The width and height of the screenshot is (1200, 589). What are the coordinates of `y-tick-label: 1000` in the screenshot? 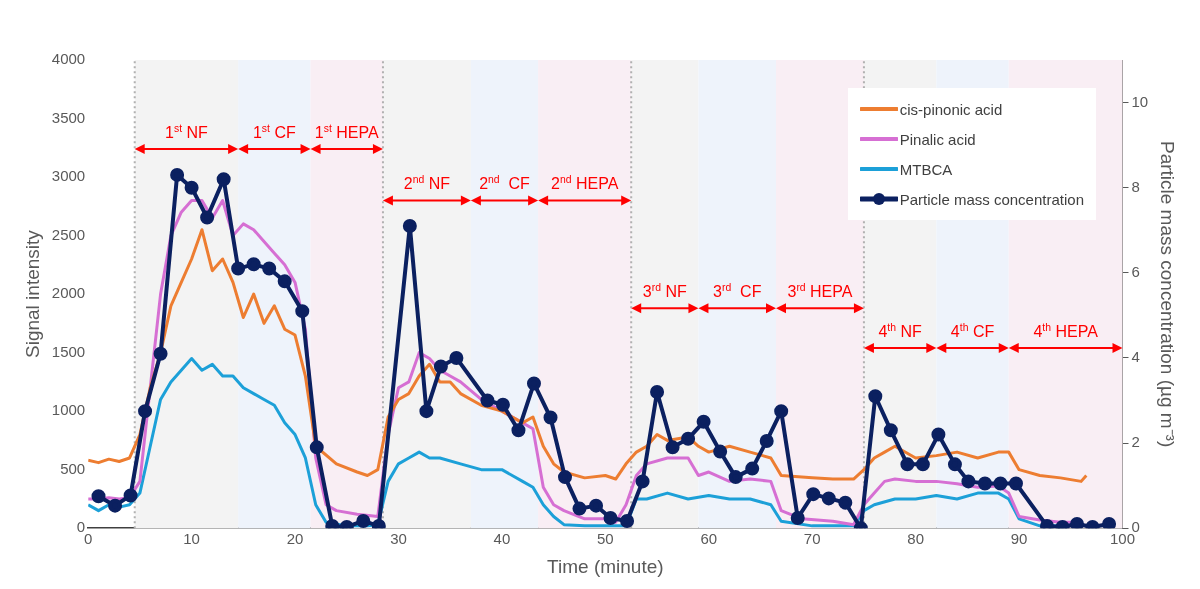 It's located at (68, 410).